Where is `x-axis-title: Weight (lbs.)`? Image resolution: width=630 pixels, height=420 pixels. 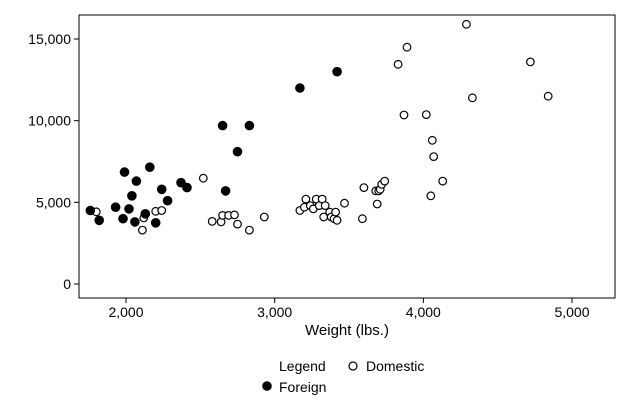 x-axis-title: Weight (lbs.) is located at coordinates (347, 330).